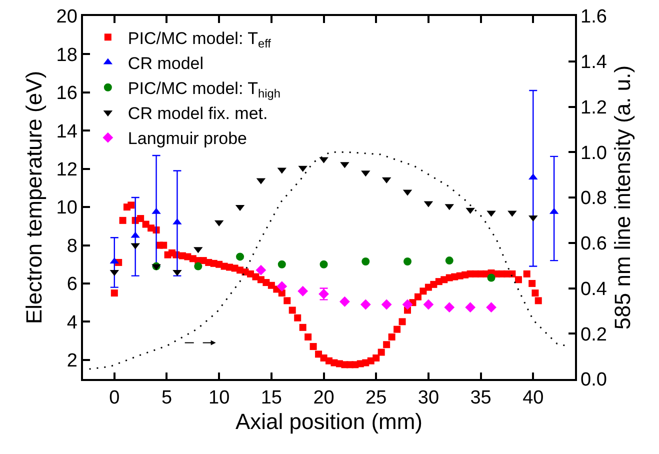 The height and width of the screenshot is (454, 659). I want to click on y-tick-label: 14, so click(67, 131).